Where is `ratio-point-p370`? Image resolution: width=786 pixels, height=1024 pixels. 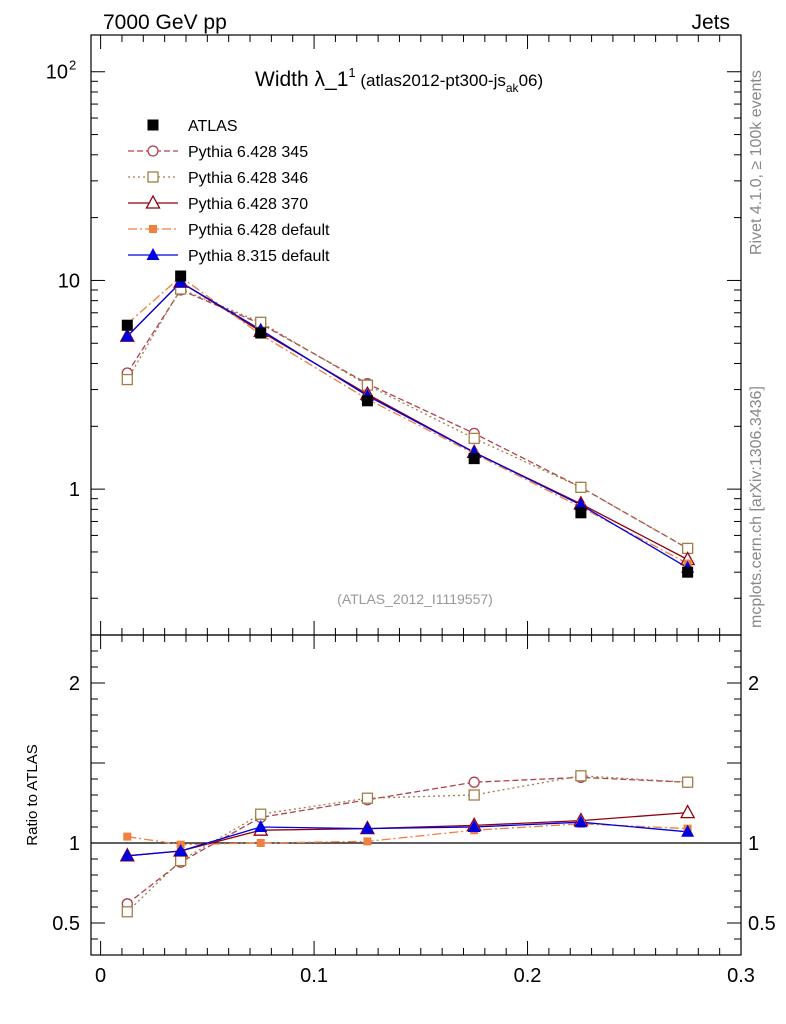
ratio-point-p370 is located at coordinates (688, 811).